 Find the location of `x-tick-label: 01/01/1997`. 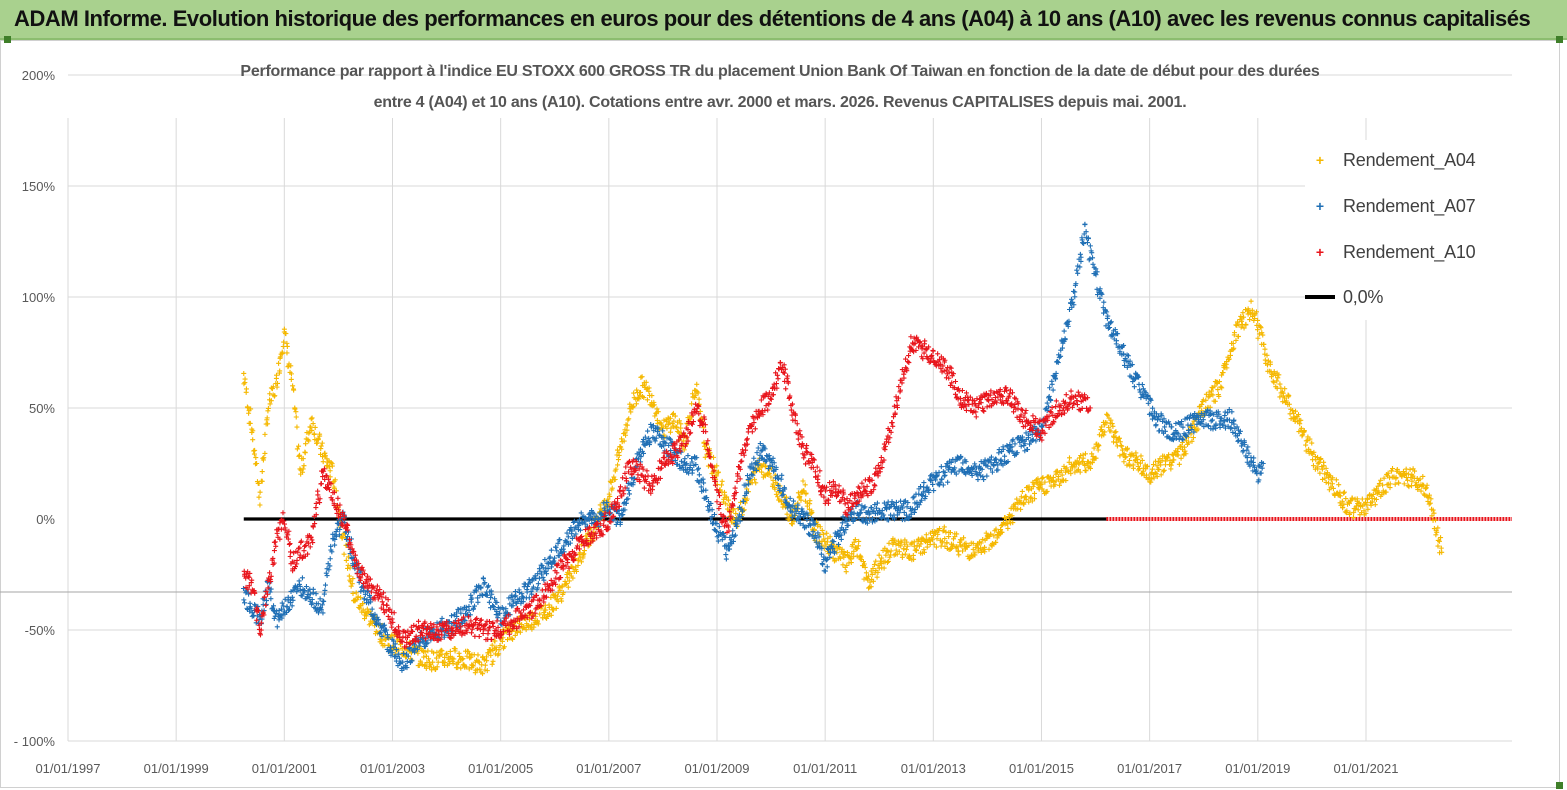

x-tick-label: 01/01/1997 is located at coordinates (67, 768).